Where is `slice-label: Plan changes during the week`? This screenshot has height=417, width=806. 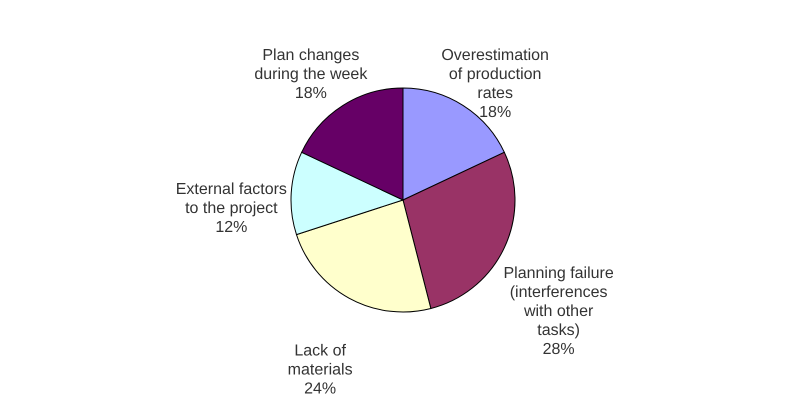
slice-label: Plan changes during the week is located at coordinates (311, 64).